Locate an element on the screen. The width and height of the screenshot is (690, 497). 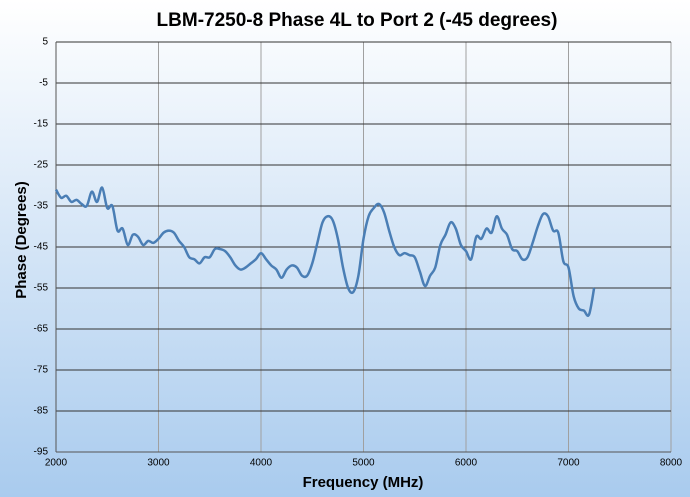
y-tick-label: 5 is located at coordinates (45, 42).